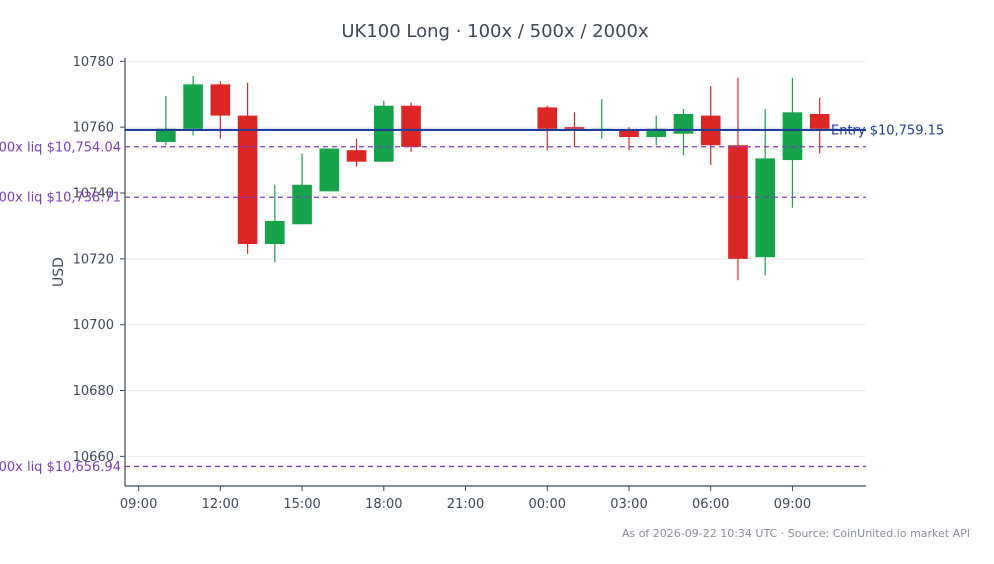  I want to click on y-tick-label-10700: 10700, so click(93, 325).